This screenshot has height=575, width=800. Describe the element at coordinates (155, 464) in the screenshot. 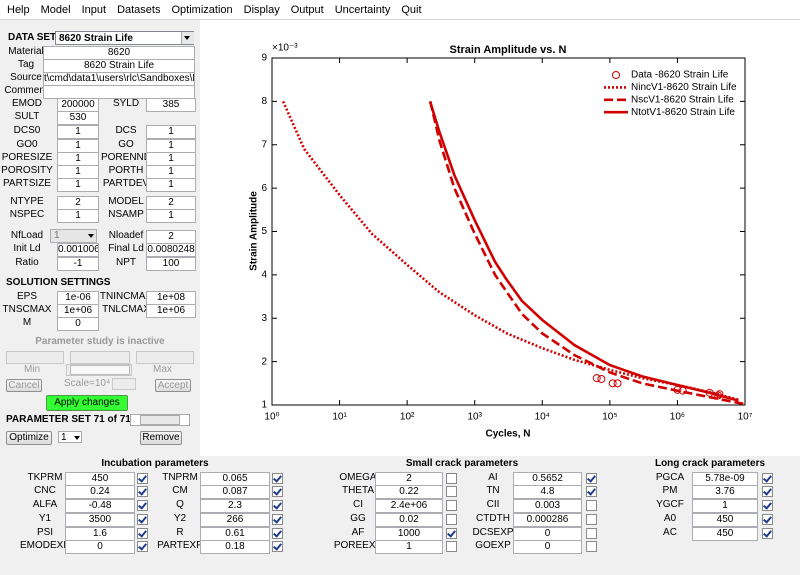

I see `group-title: Incubation parameters` at that location.